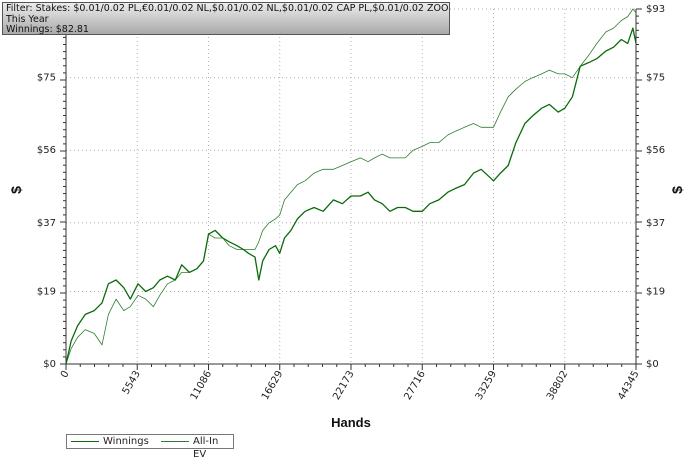  Describe the element at coordinates (655, 223) in the screenshot. I see `y-tick-label-right: $37` at that location.